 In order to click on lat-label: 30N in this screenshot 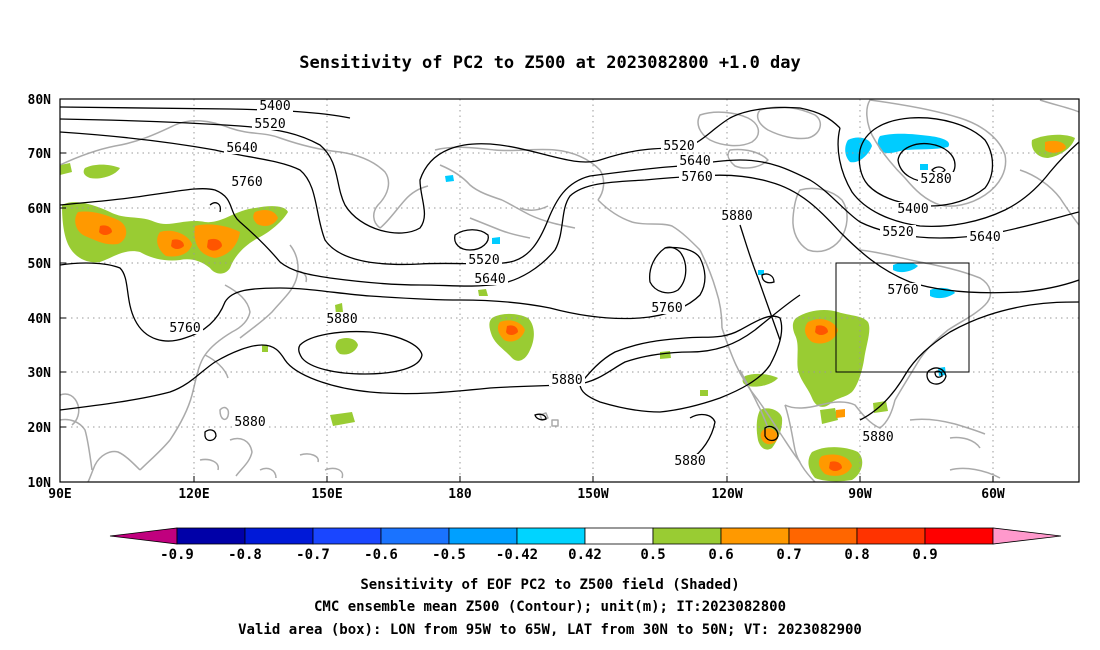, I will do `click(40, 373)`.